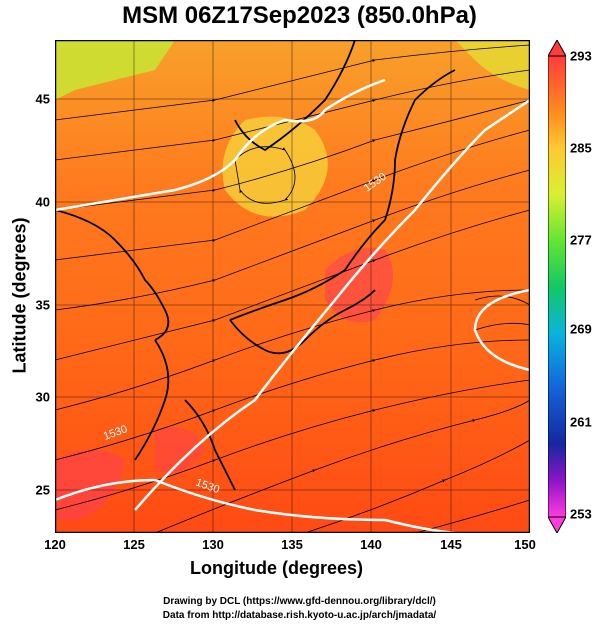 The image size is (599, 625). Describe the element at coordinates (581, 240) in the screenshot. I see `colorbar-label: 277` at that location.